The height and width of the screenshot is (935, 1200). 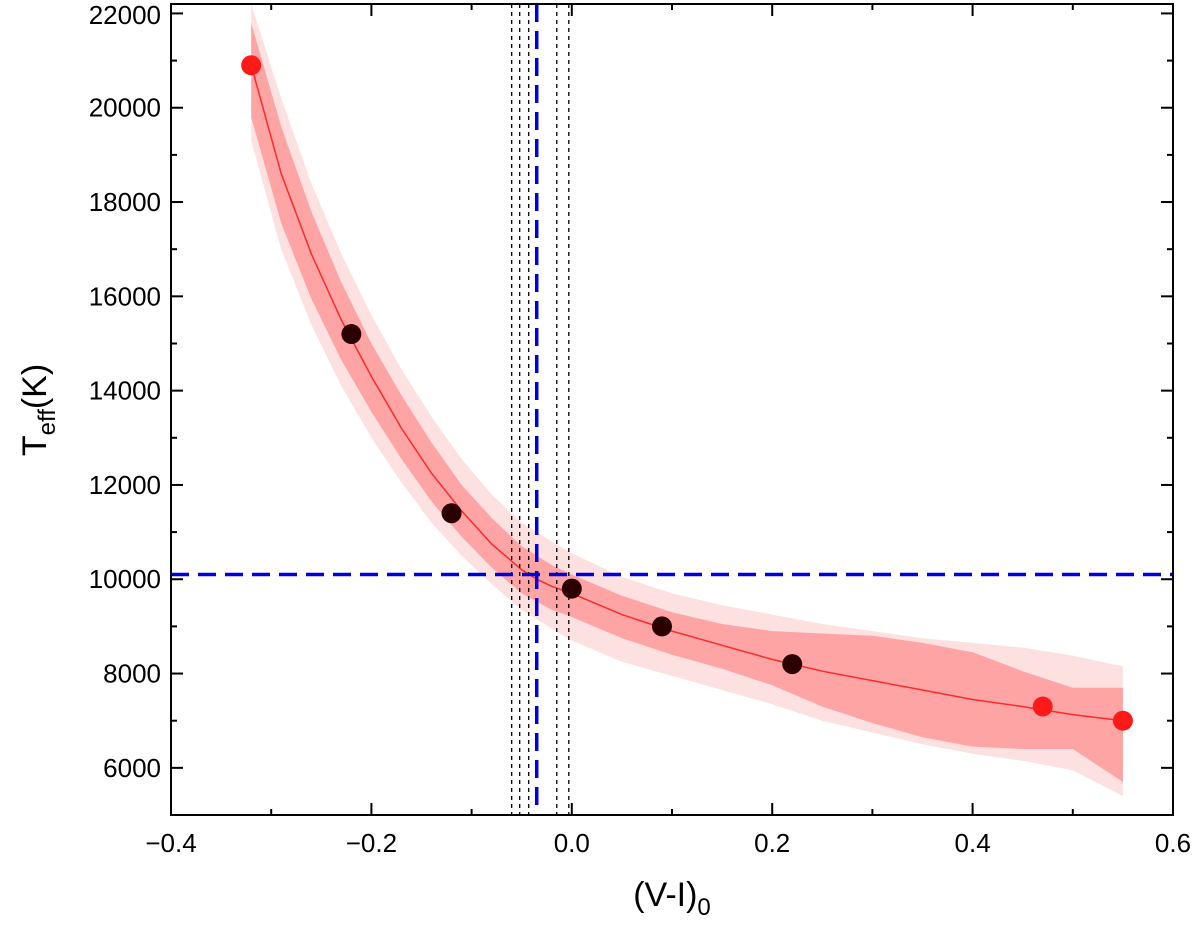 What do you see at coordinates (132, 768) in the screenshot?
I see `y-tick-label: 6000` at bounding box center [132, 768].